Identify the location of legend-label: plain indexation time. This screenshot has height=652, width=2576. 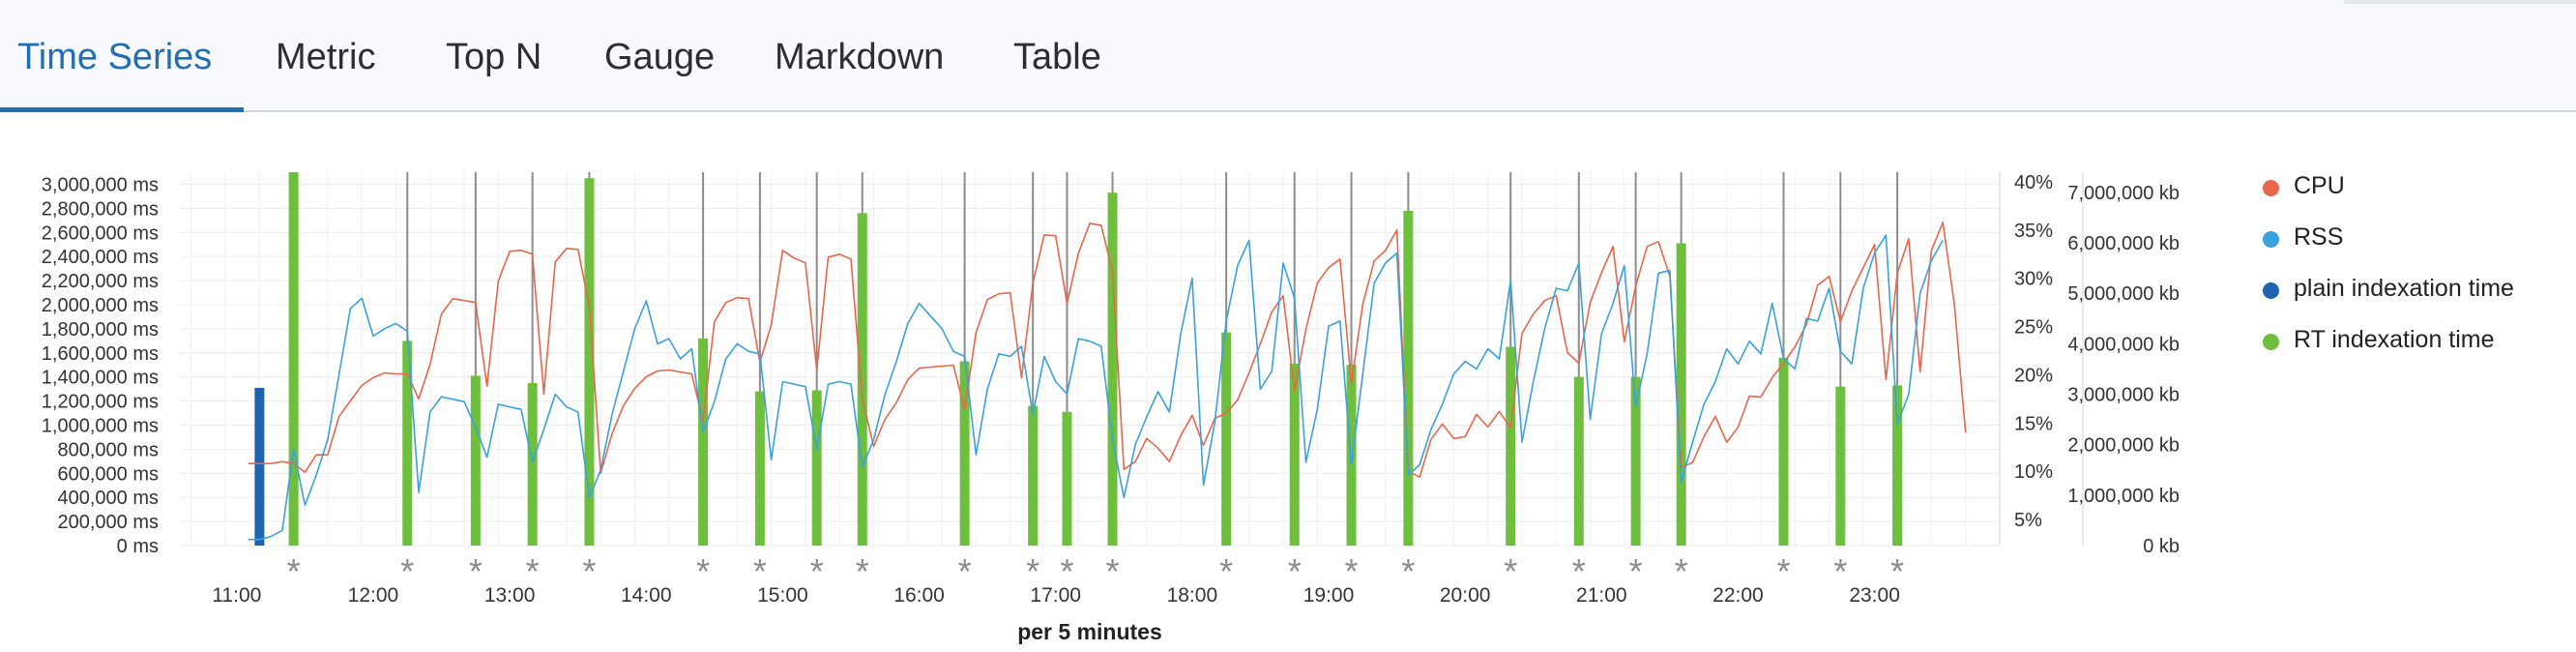
(2404, 288).